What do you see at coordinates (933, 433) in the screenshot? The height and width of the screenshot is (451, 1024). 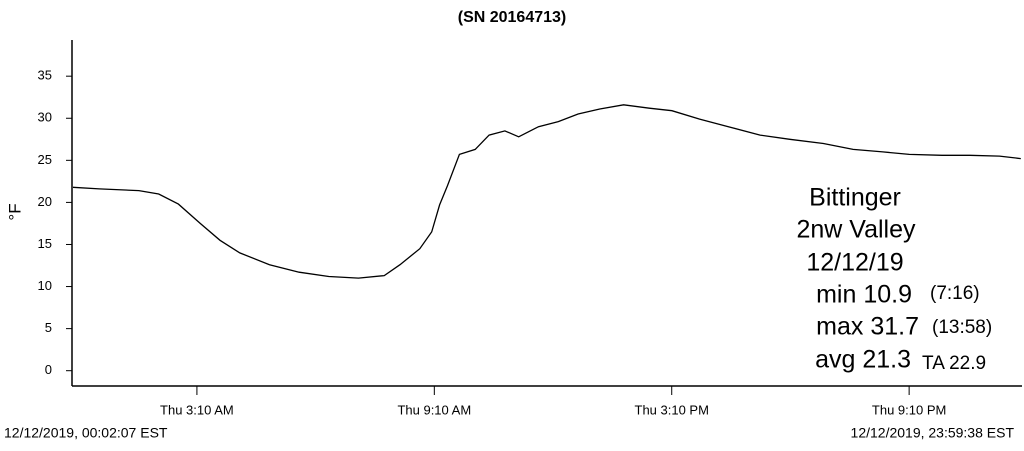 I see `end-label: 12/12/2019, 23:59:38 EST` at bounding box center [933, 433].